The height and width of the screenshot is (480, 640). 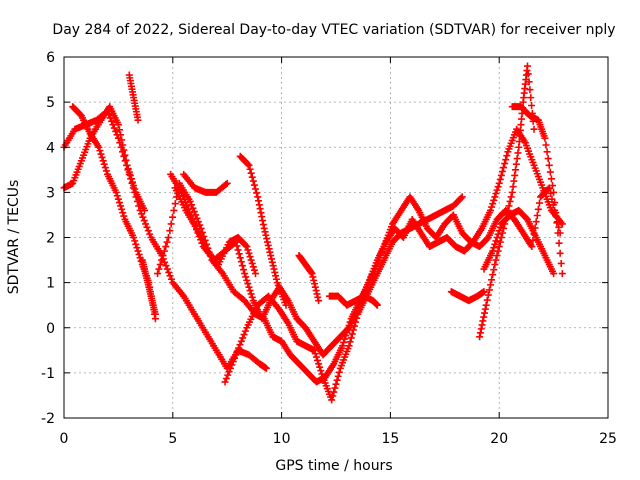 What do you see at coordinates (172, 439) in the screenshot?
I see `x-tick-label: 5` at bounding box center [172, 439].